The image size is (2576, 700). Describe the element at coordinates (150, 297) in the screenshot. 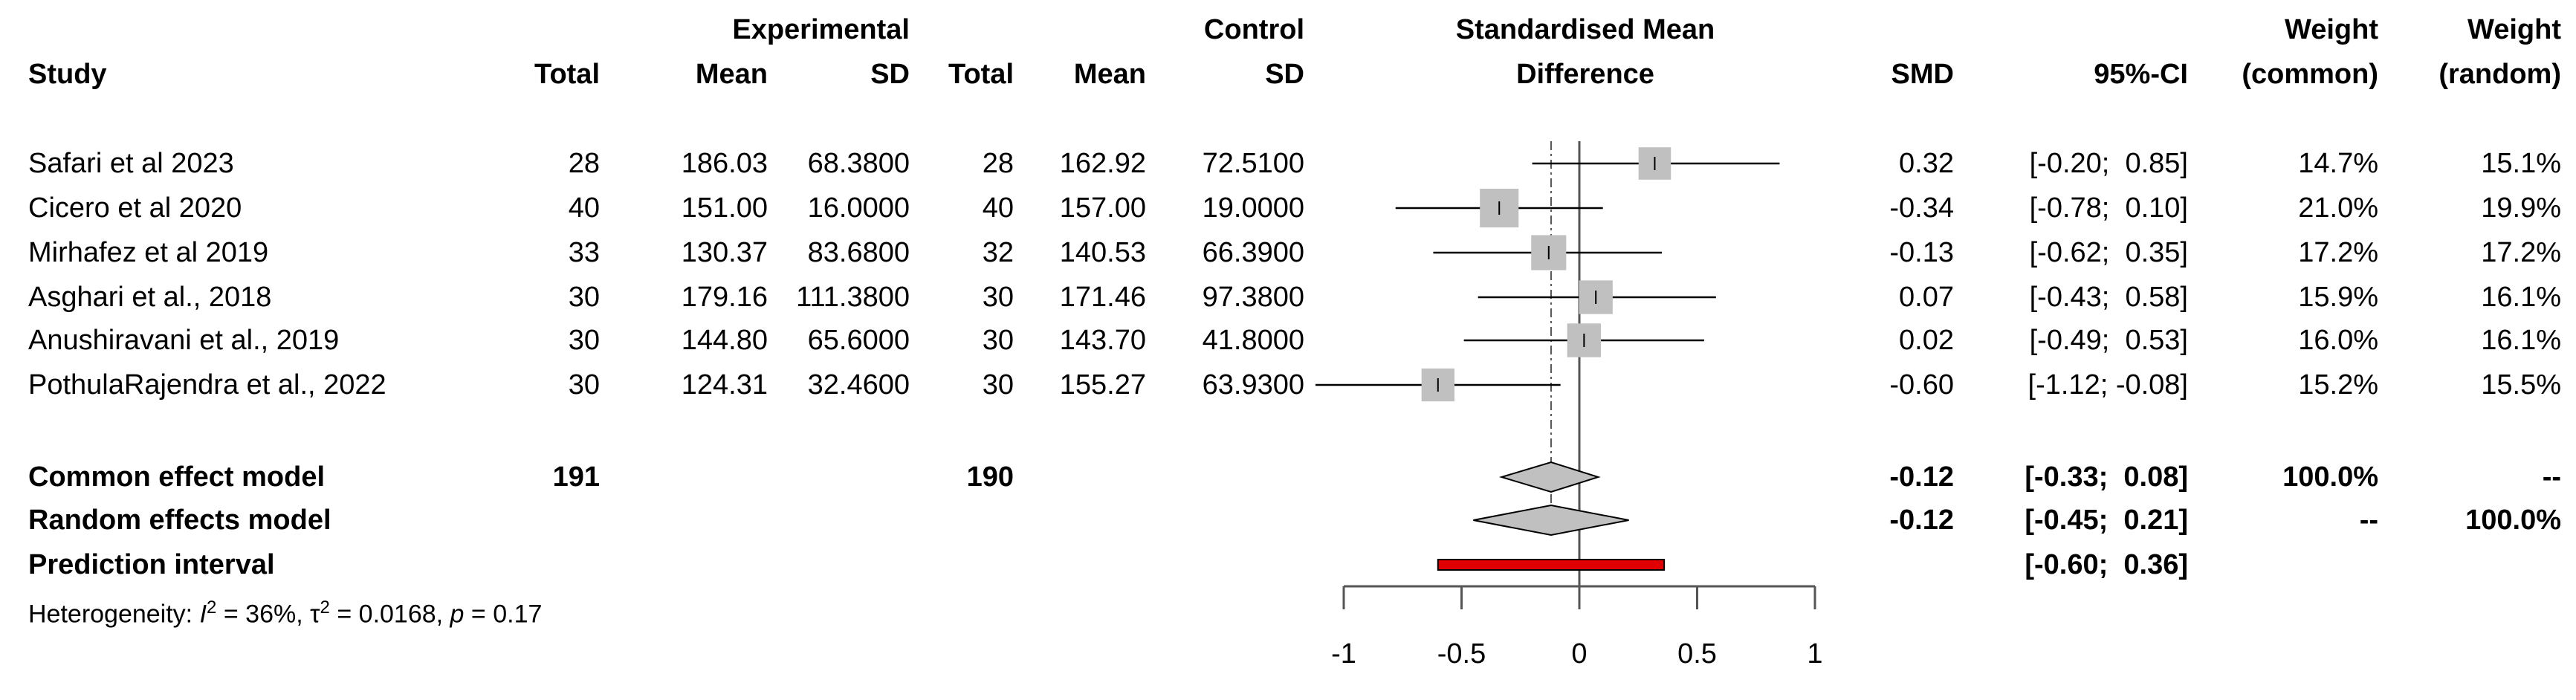

I see `study-name: Asghari et al., 2018` at that location.